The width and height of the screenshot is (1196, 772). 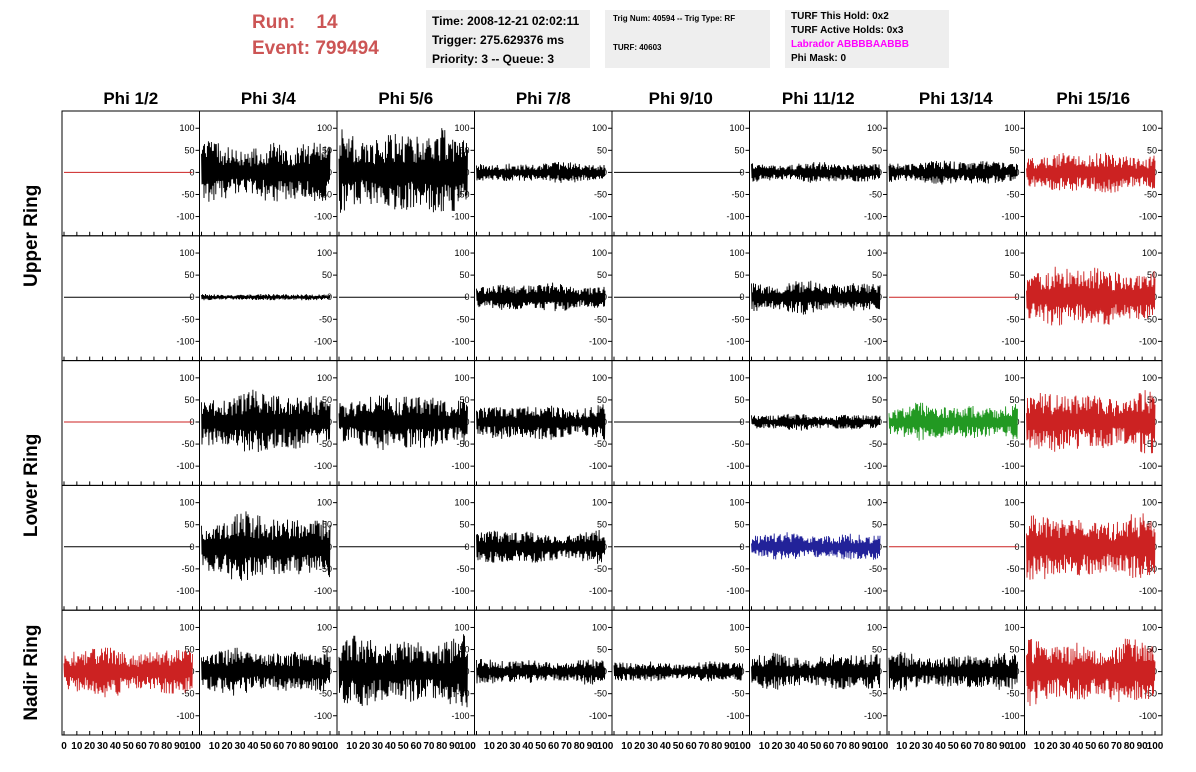 I want to click on x-tick-label: 0, so click(x=64, y=746).